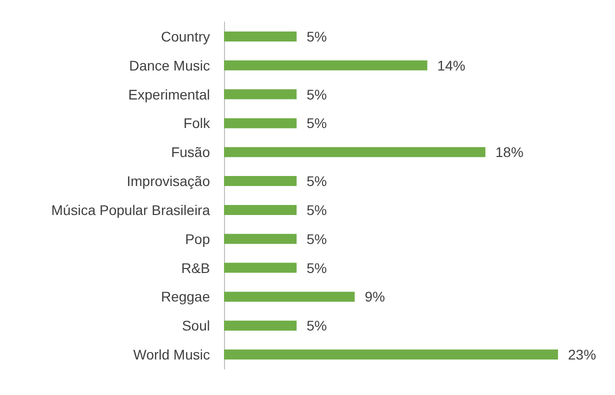  I want to click on y-tick-label: Folk, so click(197, 123).